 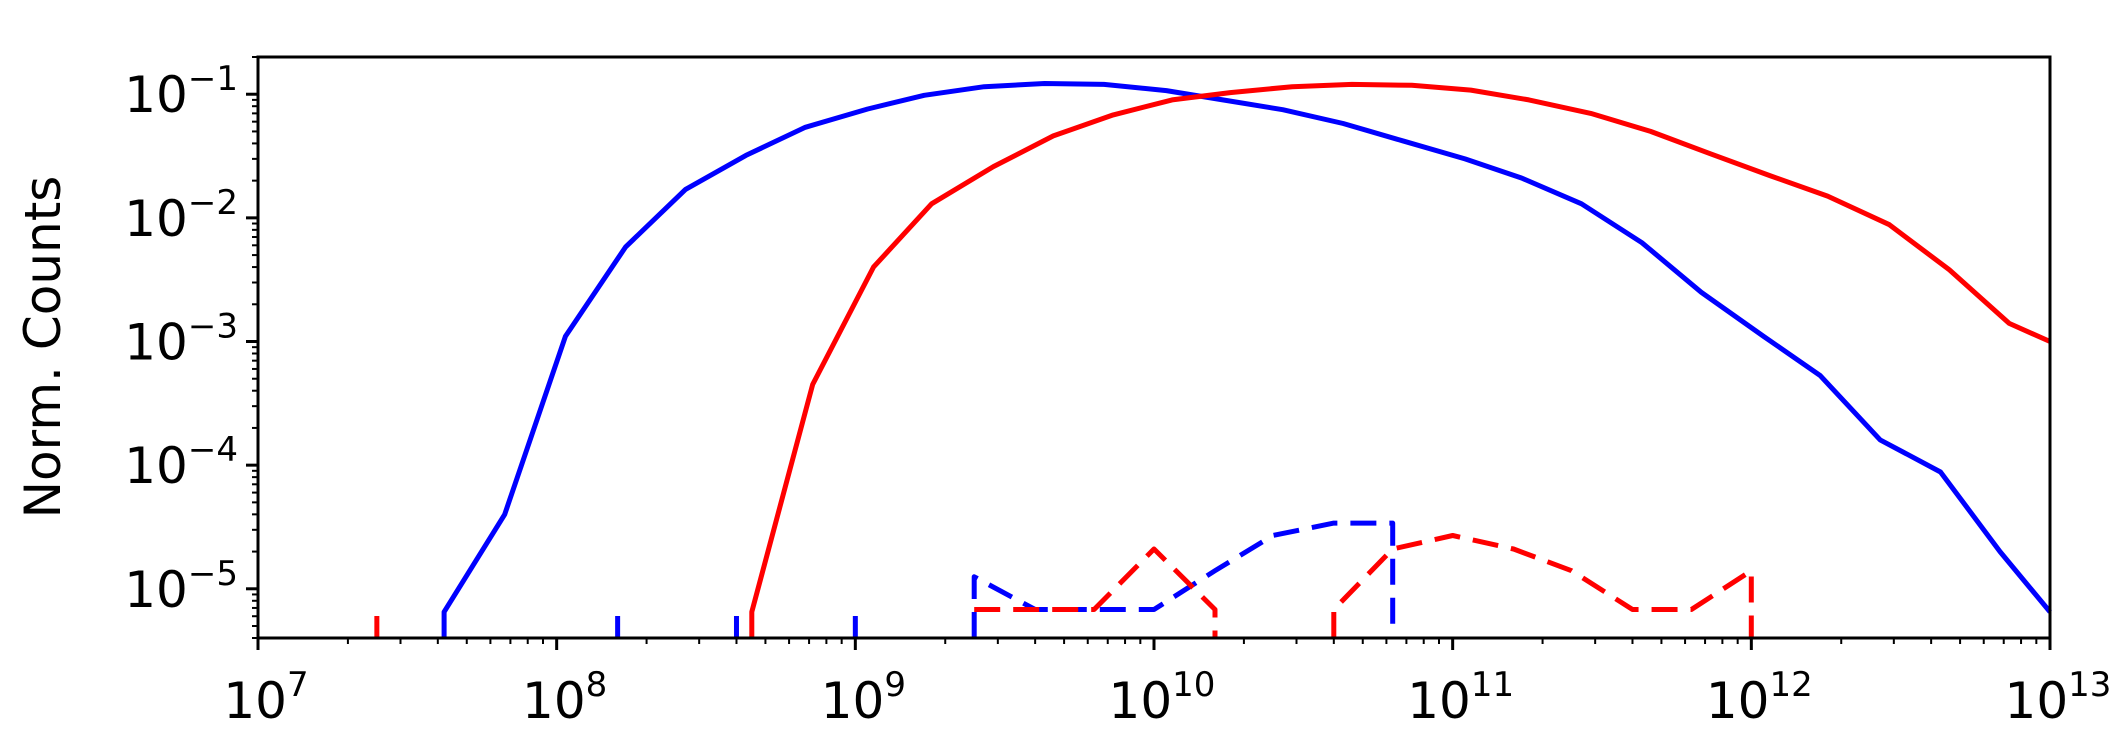 What do you see at coordinates (564, 697) in the screenshot?
I see `x-tick-label-1: 10⁸` at bounding box center [564, 697].